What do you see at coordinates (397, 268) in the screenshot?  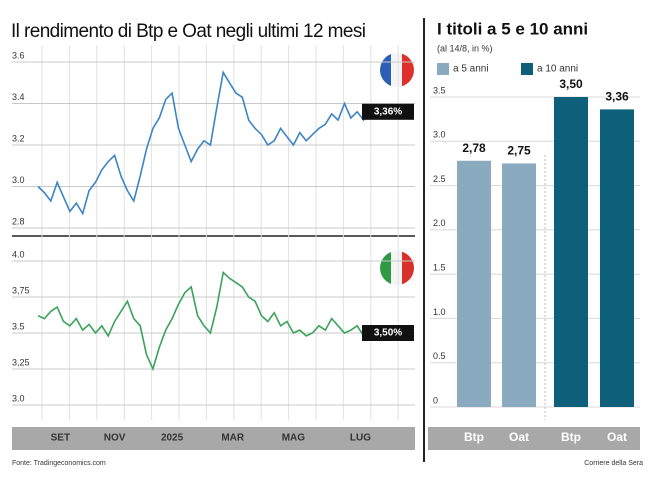 I see `flag-italy` at bounding box center [397, 268].